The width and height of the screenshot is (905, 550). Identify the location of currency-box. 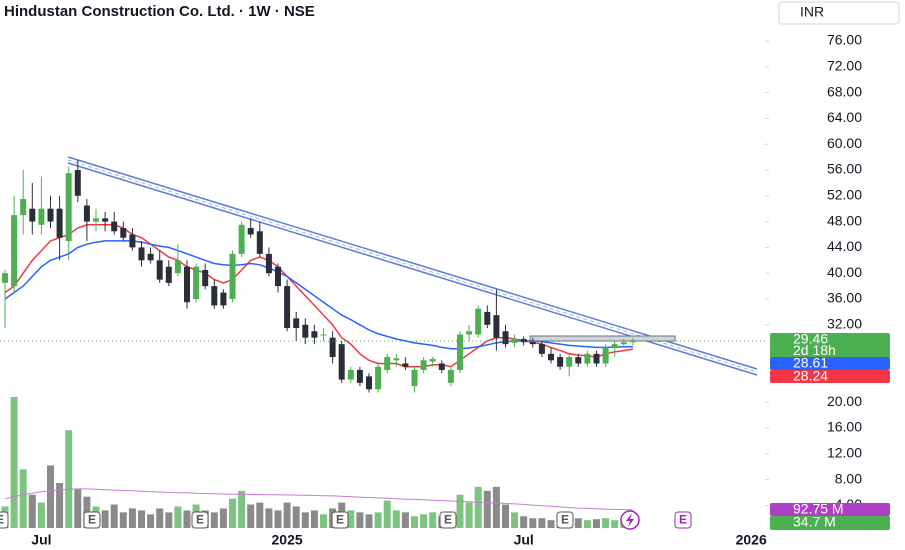
(839, 13).